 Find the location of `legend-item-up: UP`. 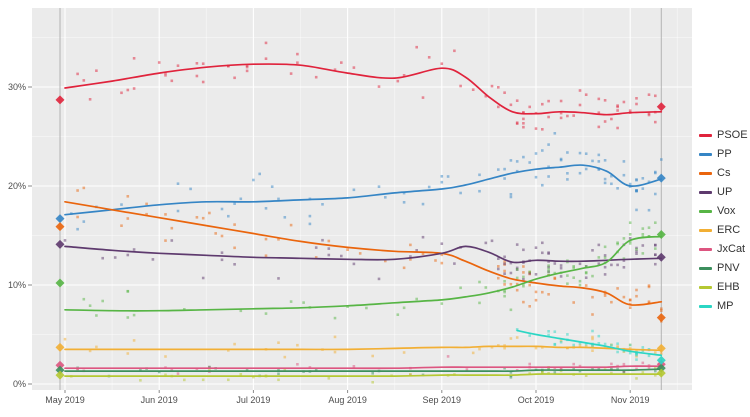

legend-item-up: UP is located at coordinates (723, 192).